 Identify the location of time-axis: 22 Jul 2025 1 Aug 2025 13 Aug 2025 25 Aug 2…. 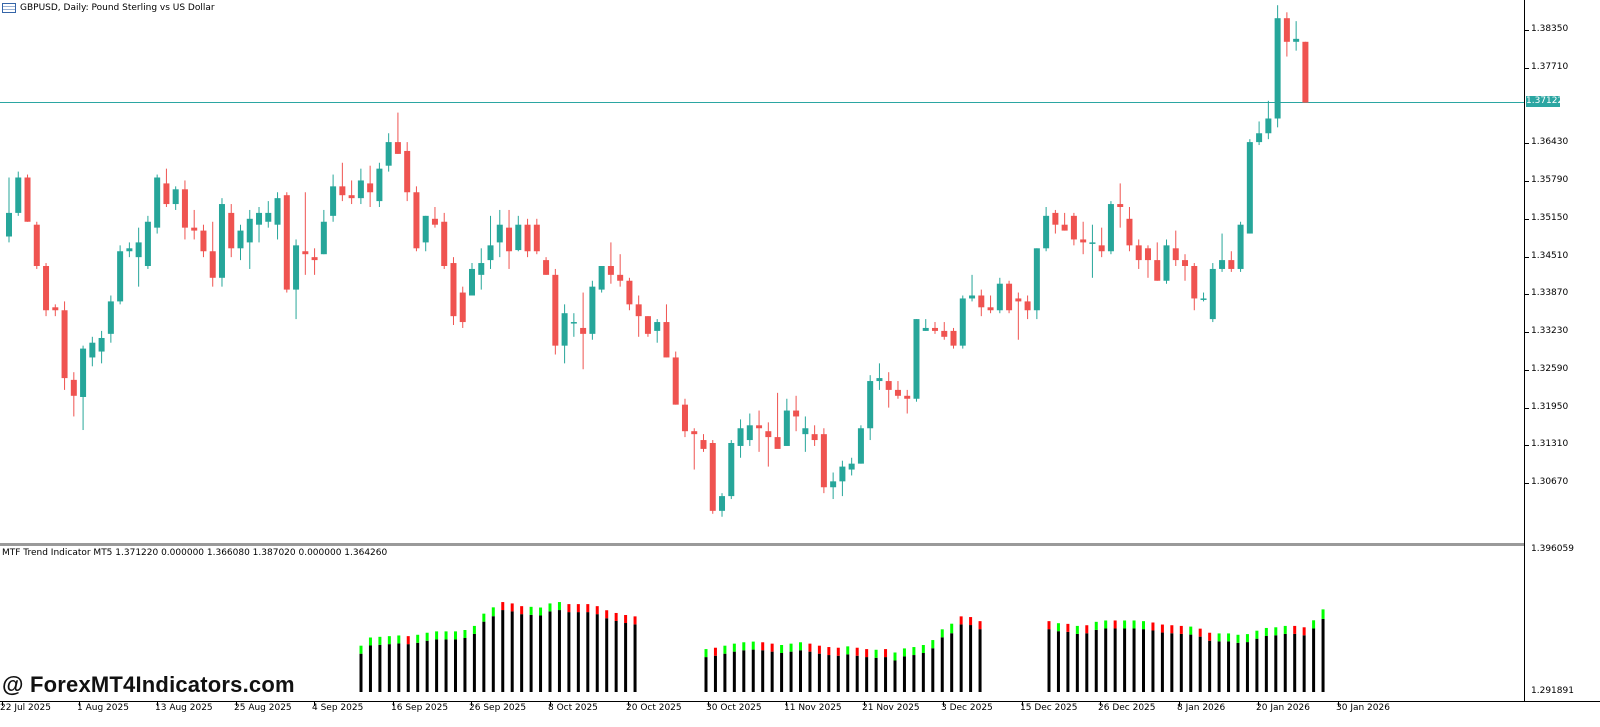
(800, 714).